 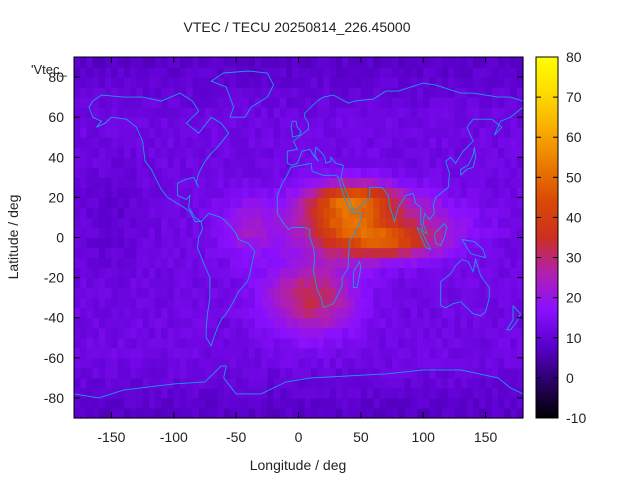 What do you see at coordinates (54, 398) in the screenshot?
I see `y-tick-label: -80` at bounding box center [54, 398].